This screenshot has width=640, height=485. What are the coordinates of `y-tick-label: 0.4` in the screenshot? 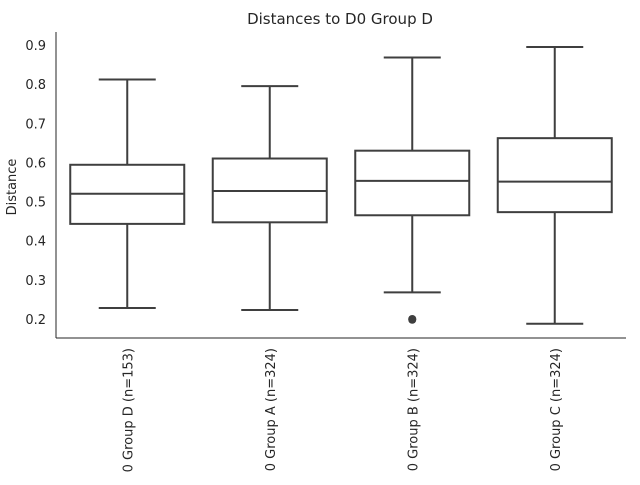 It's located at (35, 242).